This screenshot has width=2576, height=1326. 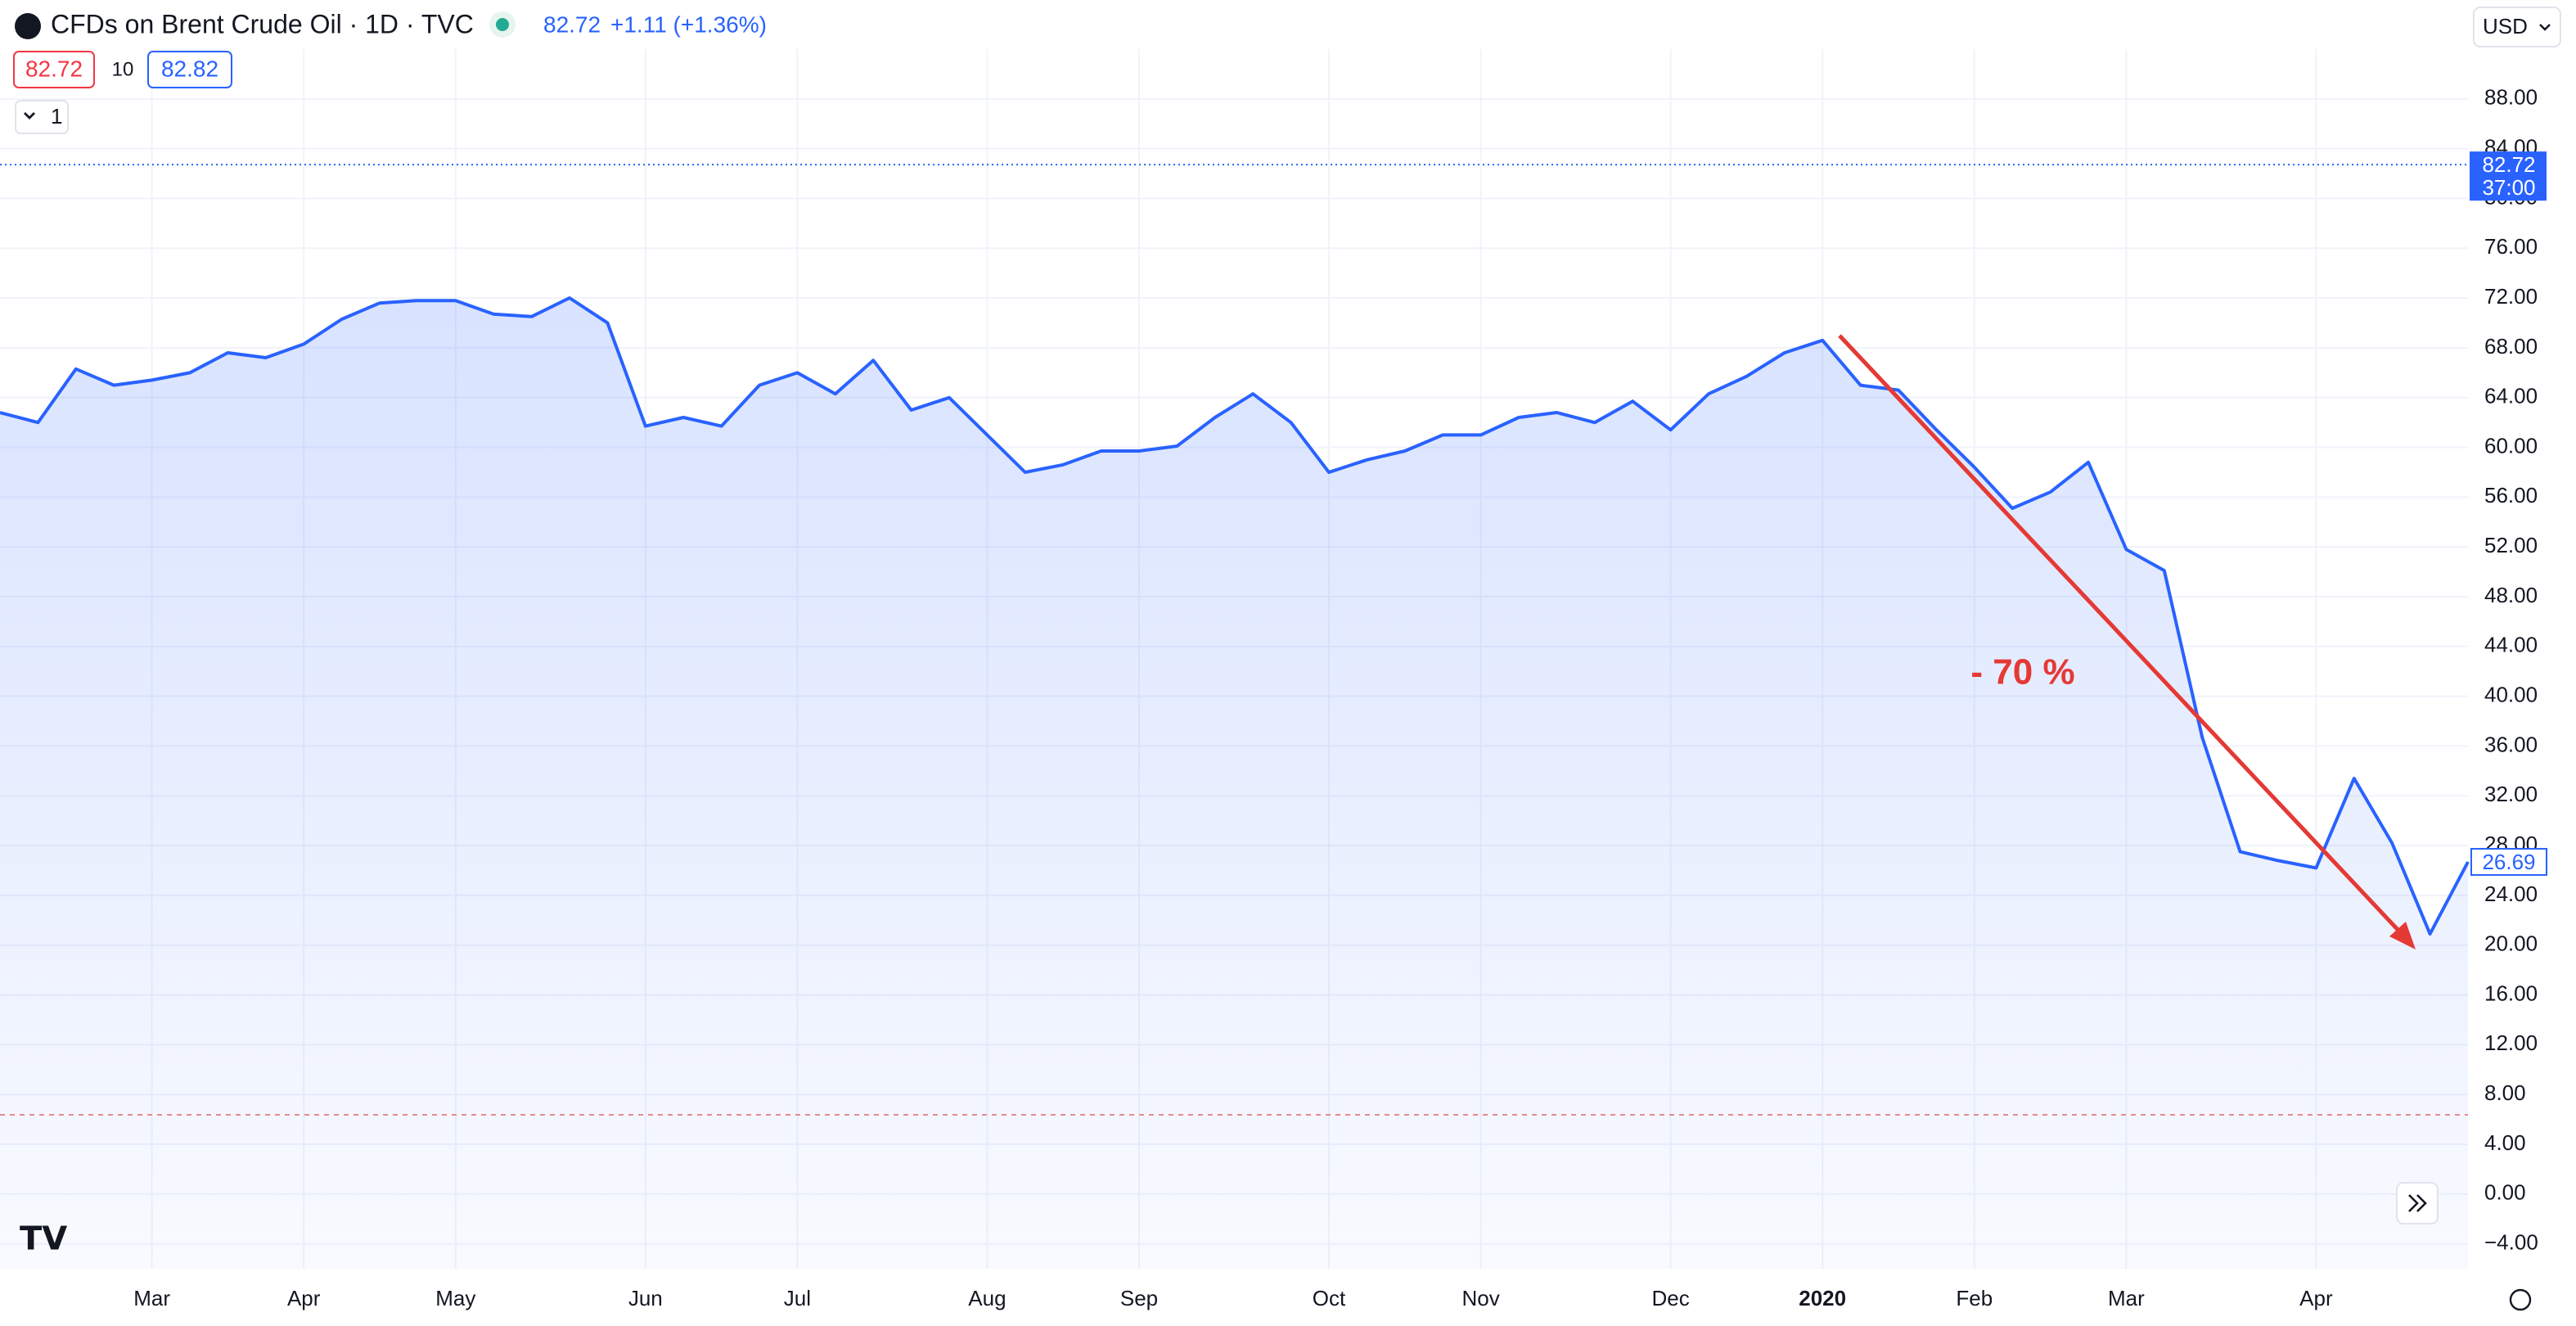 I want to click on last-value-box, so click(x=2508, y=862).